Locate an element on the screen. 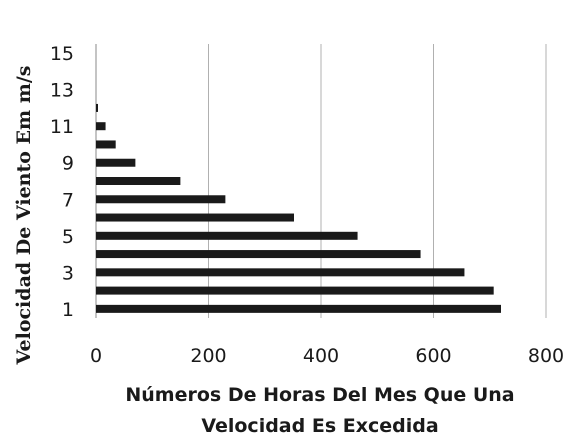  x-axis-label-line-2: Velocidad Es Excedida is located at coordinates (319, 426).